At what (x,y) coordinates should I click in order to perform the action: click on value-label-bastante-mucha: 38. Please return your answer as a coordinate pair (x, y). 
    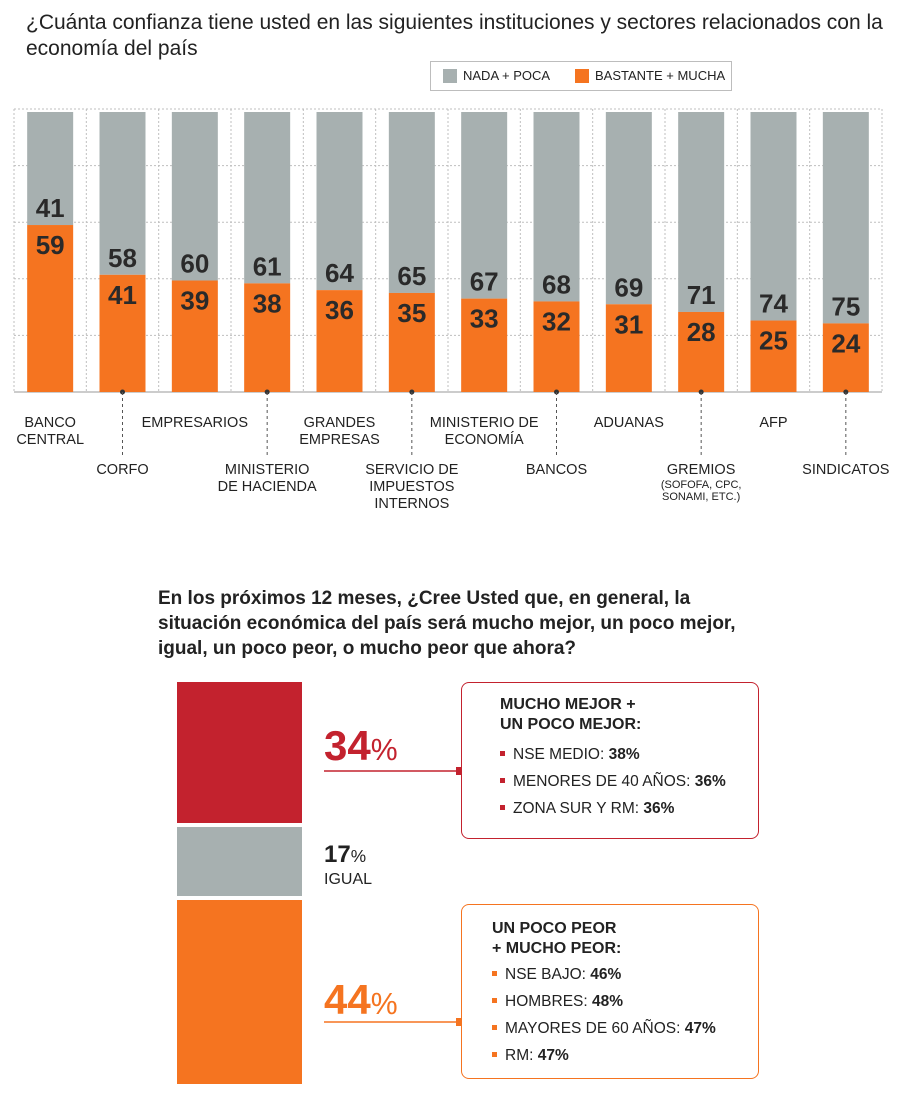
    Looking at the image, I should click on (267, 303).